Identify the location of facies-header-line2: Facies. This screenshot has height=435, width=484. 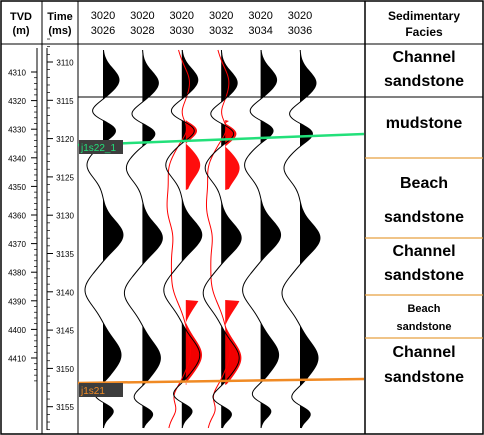
(424, 32).